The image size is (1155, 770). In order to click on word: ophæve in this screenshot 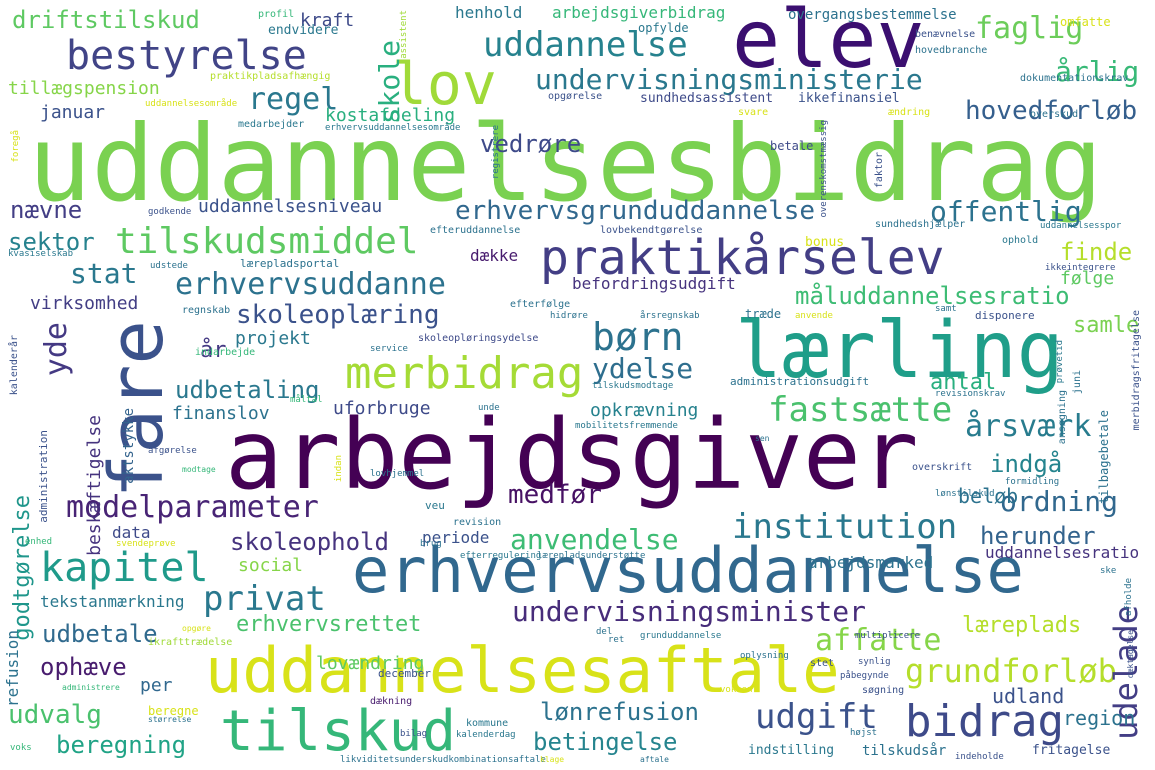, I will do `click(83, 667)`.